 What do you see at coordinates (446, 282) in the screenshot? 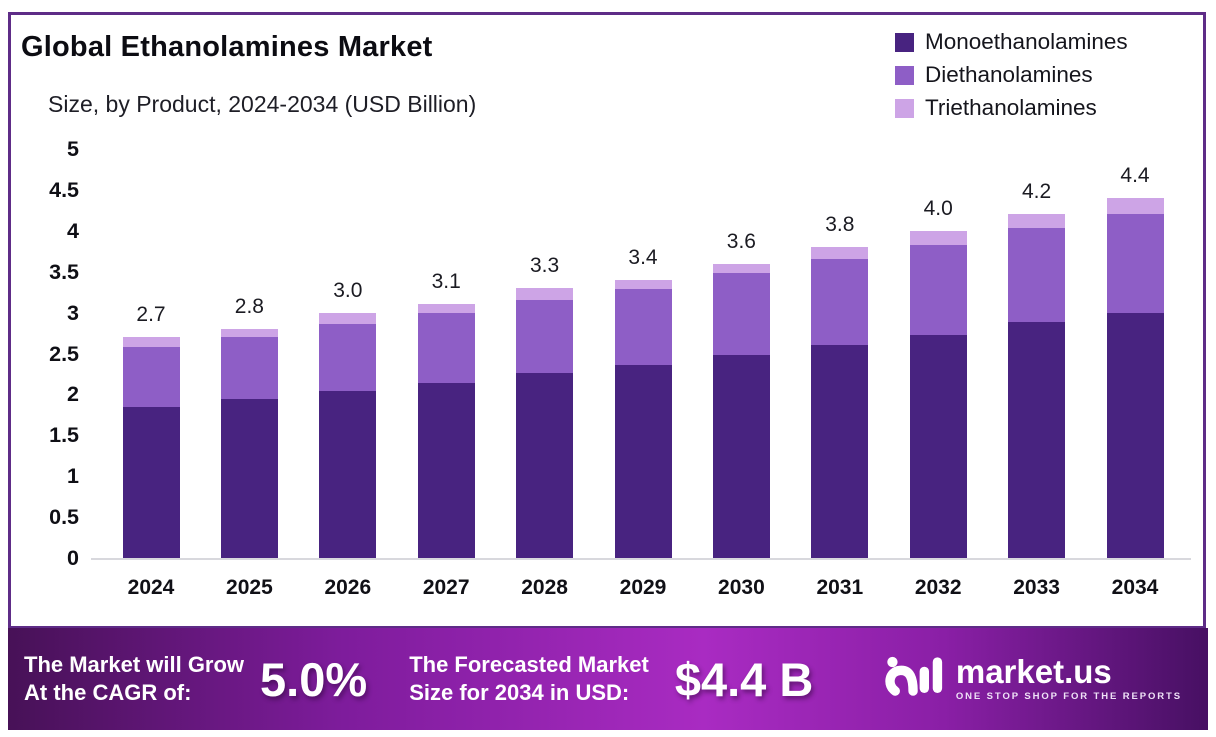
I see `bar-total-label: 3.1` at bounding box center [446, 282].